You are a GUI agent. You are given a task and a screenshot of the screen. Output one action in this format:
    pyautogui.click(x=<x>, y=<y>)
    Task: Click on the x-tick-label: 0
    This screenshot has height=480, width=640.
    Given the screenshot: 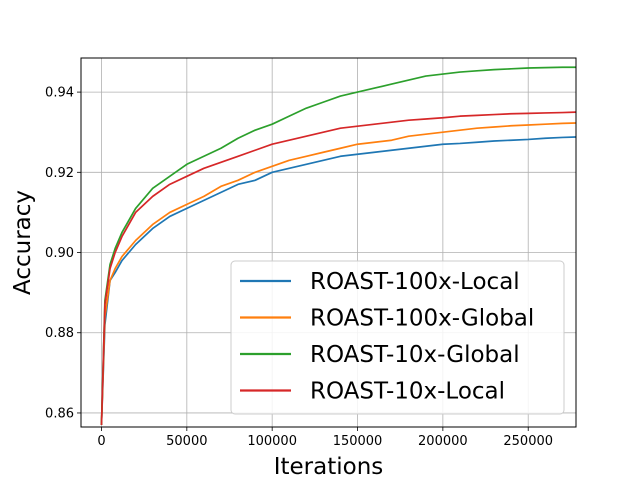 What is the action you would take?
    pyautogui.click(x=101, y=441)
    